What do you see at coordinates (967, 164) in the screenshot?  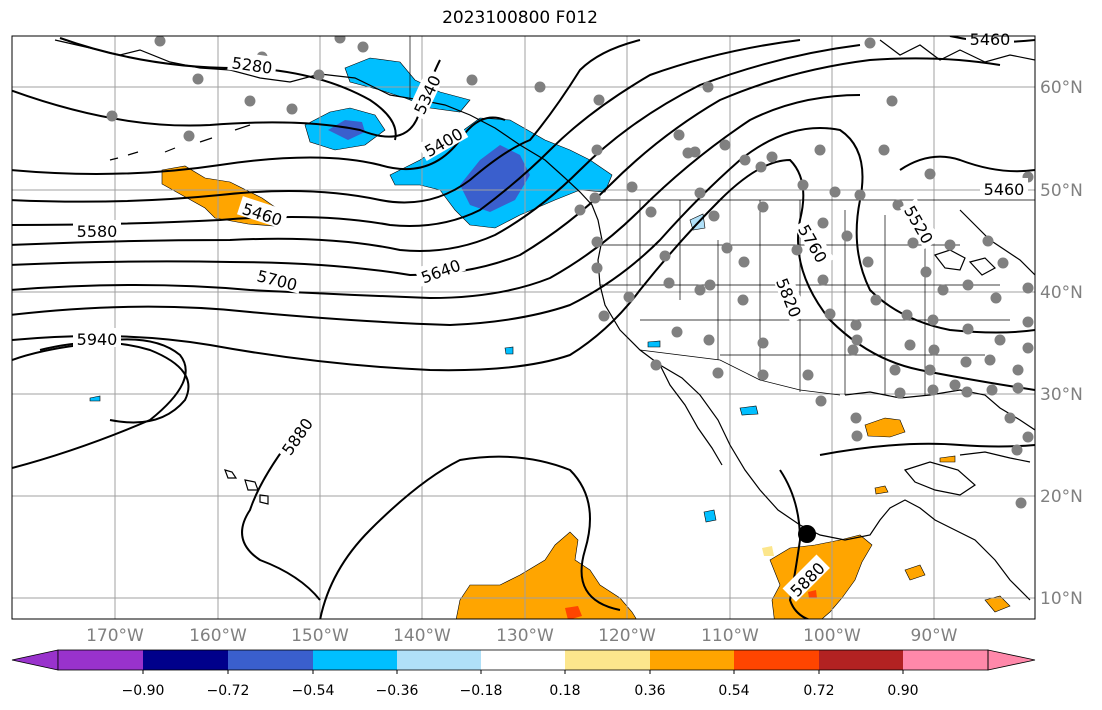 I see `contour-5460b` at bounding box center [967, 164].